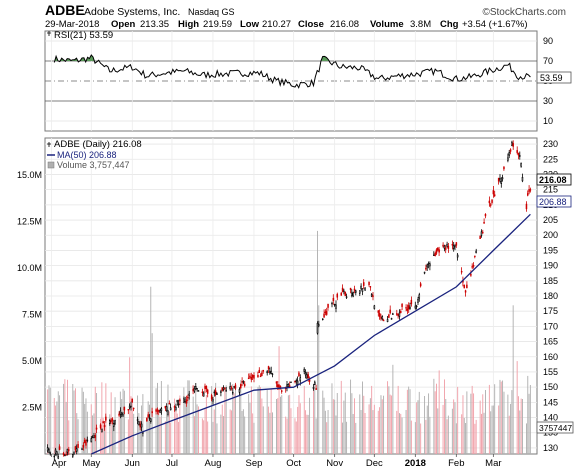  Describe the element at coordinates (59, 463) in the screenshot. I see `x-tick-label: Apr` at that location.